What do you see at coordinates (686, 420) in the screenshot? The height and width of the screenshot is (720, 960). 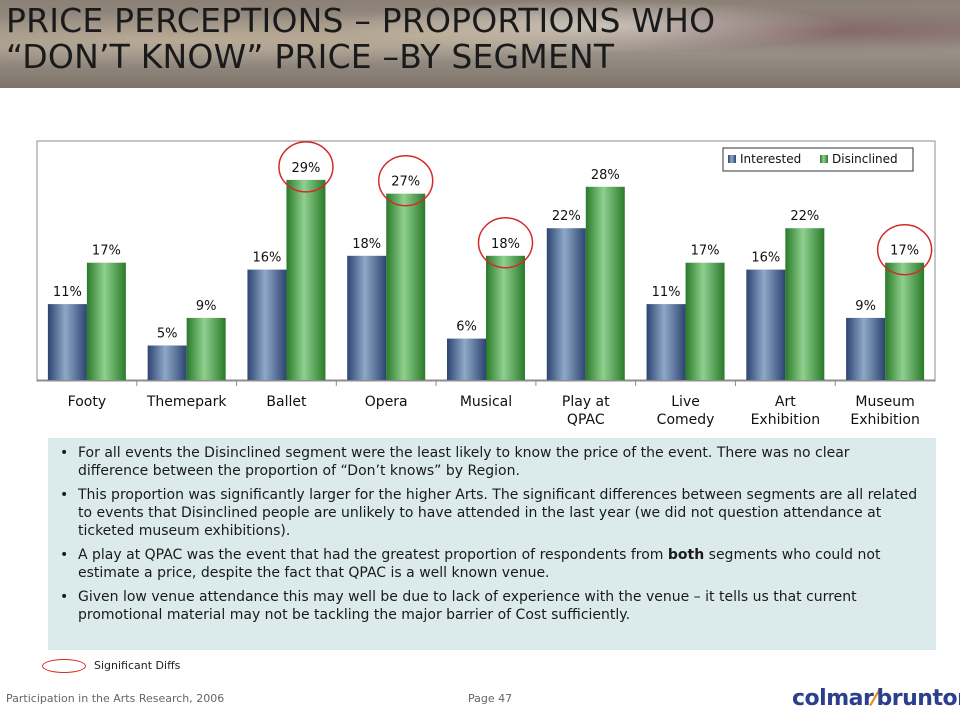 I see `x-tick-label: Comedy` at bounding box center [686, 420].